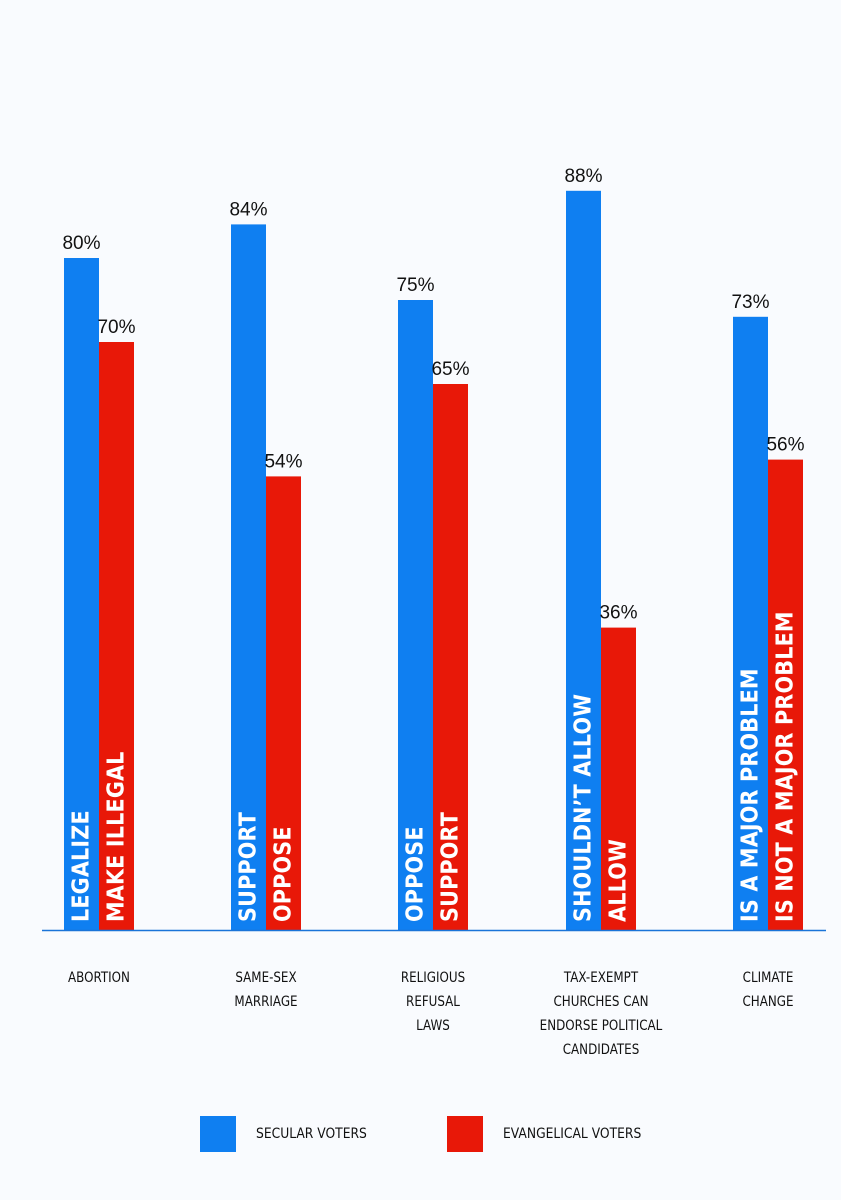 This screenshot has height=1200, width=841. I want to click on category-label-line: MARRIAGE, so click(266, 1002).